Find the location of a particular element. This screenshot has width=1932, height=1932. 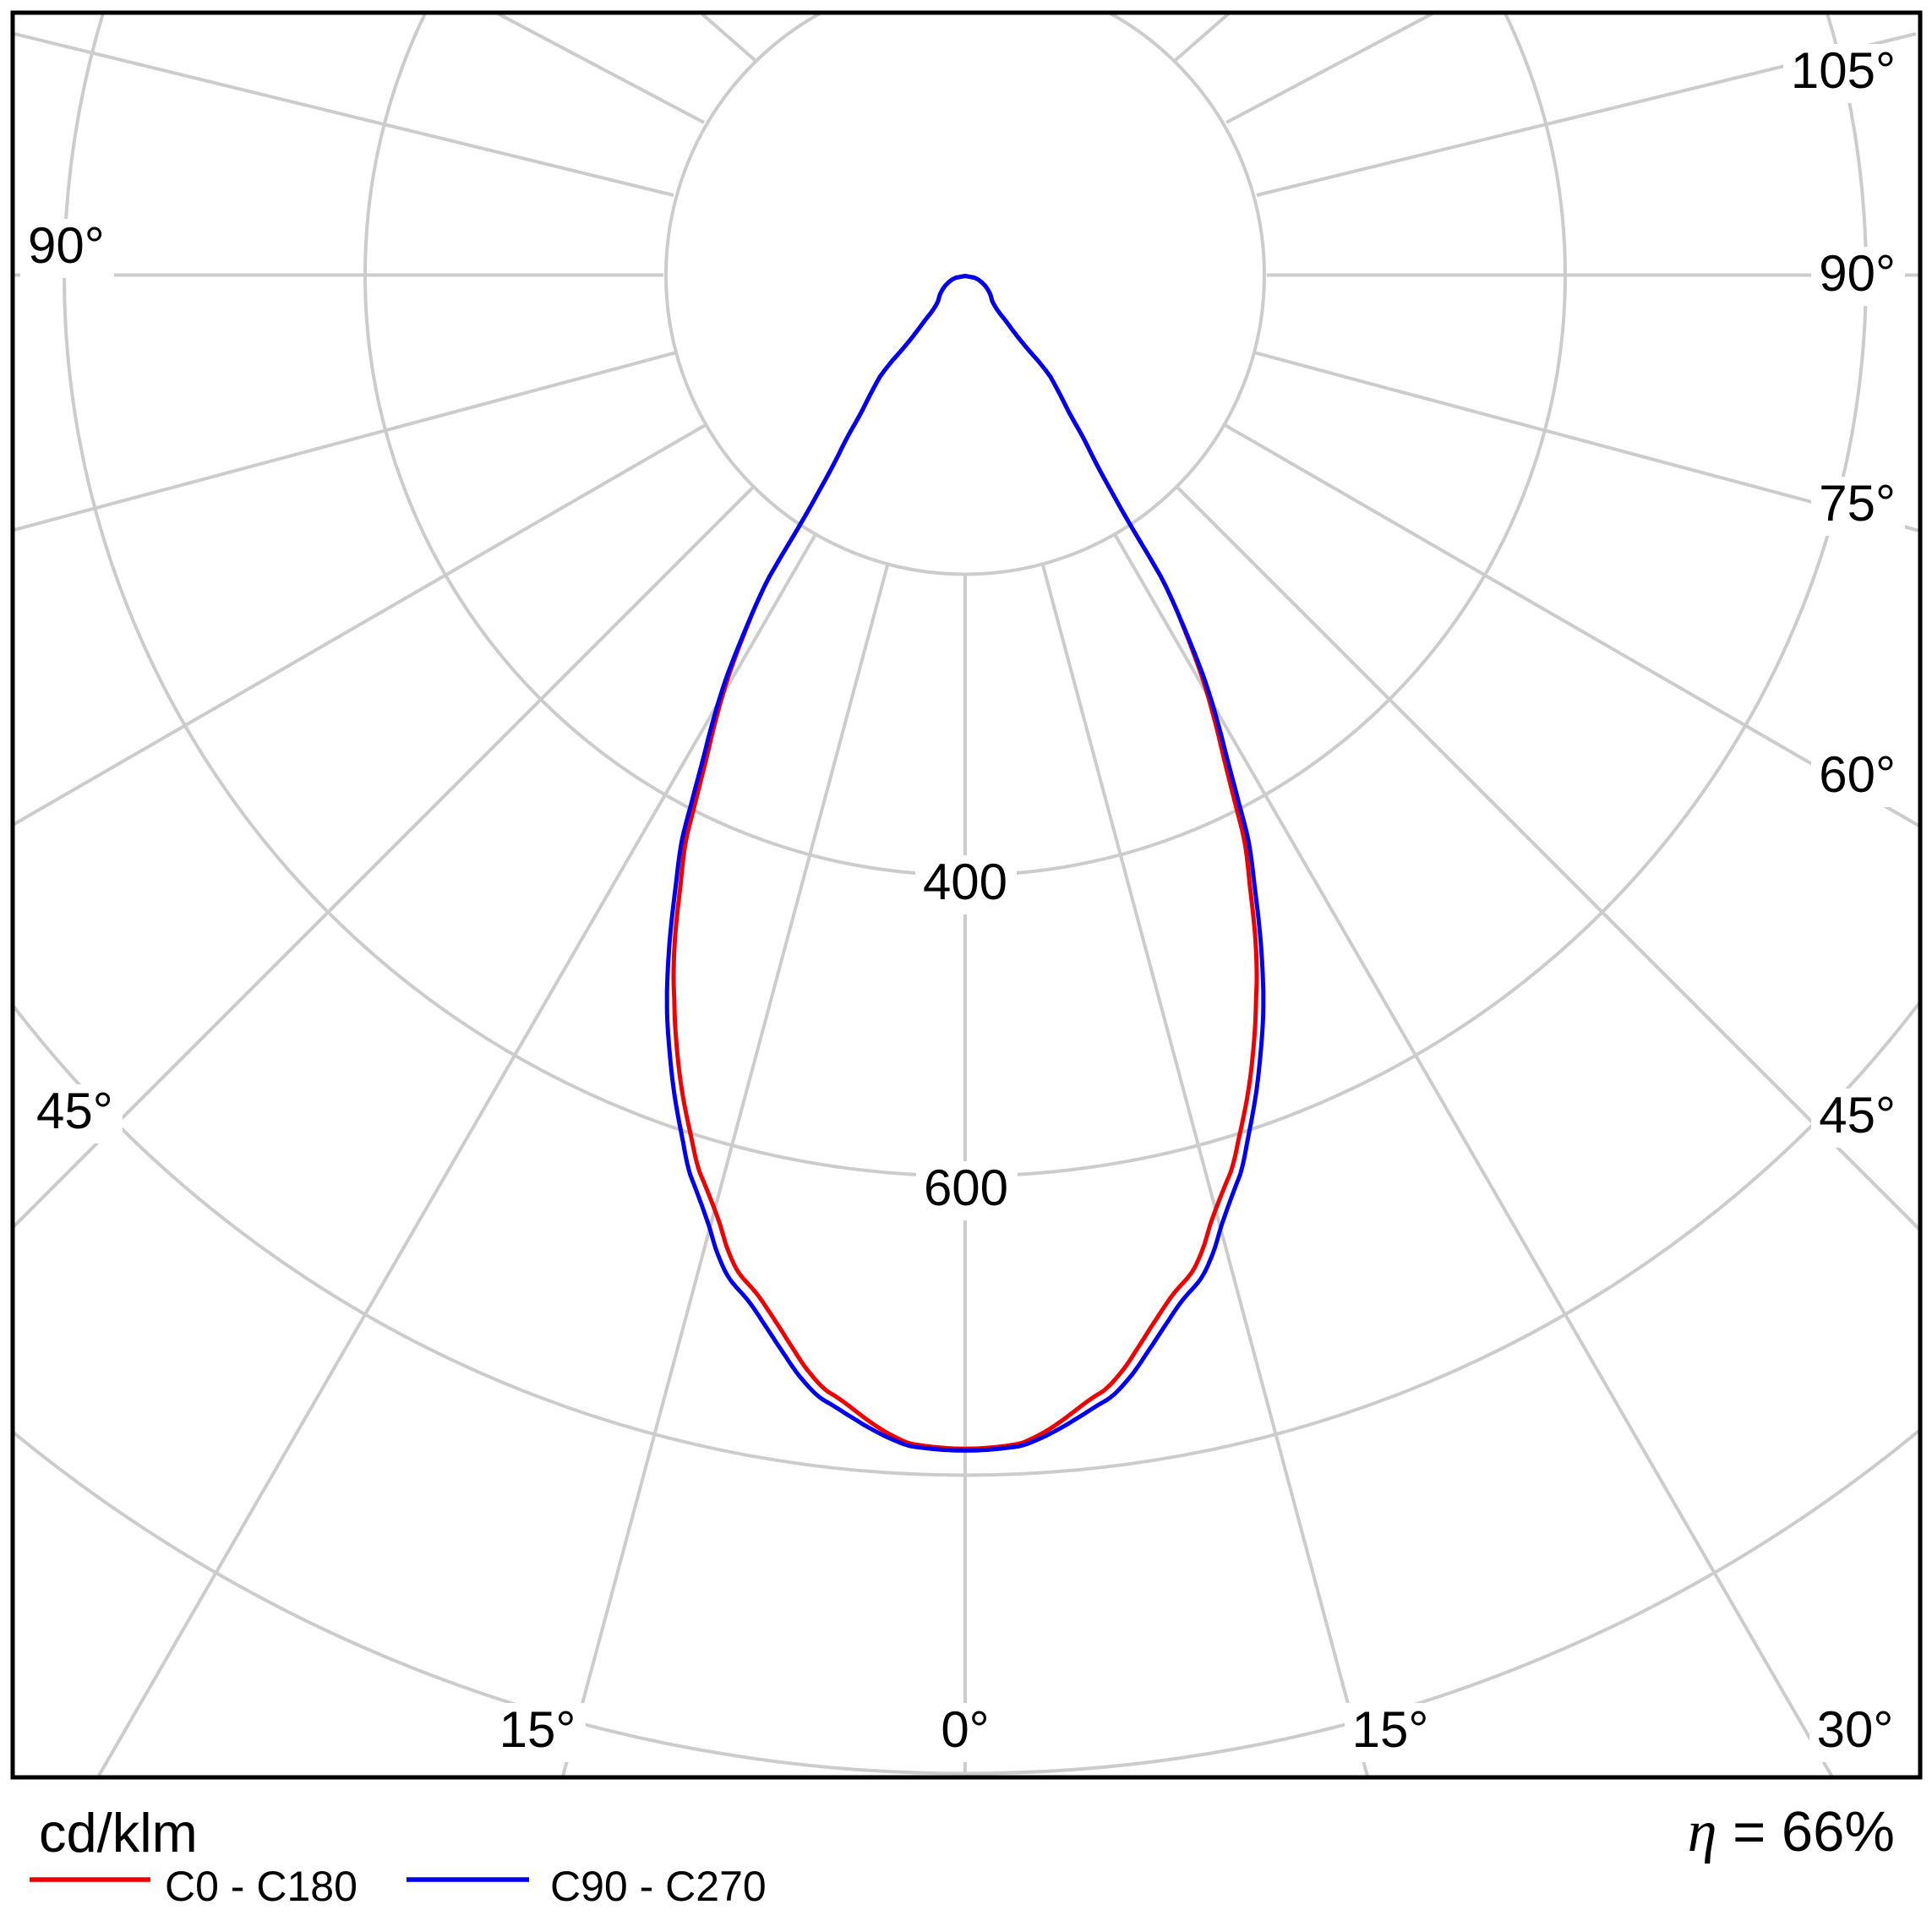

svg-text: 105° is located at coordinates (1844, 70).